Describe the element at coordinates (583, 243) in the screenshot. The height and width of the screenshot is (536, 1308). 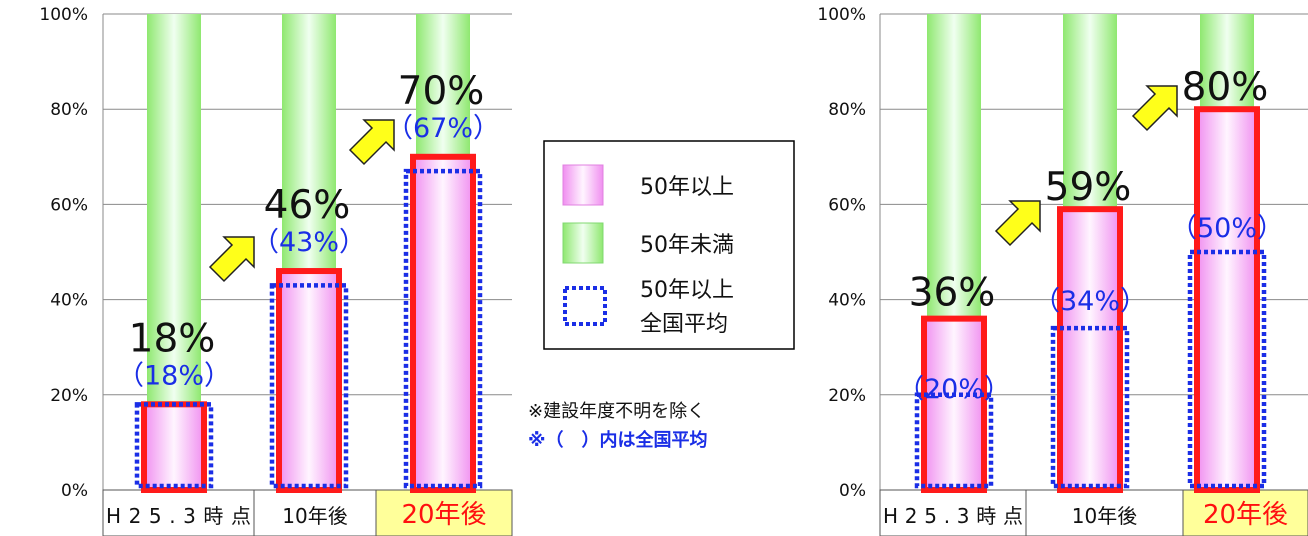
I see `legend-swatch-under50` at that location.